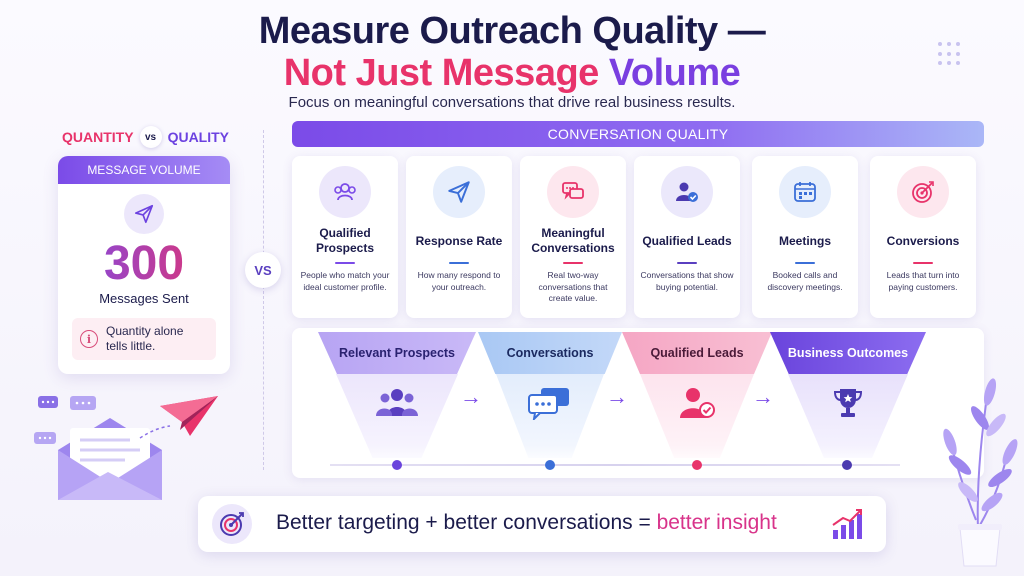  What do you see at coordinates (687, 240) in the screenshot?
I see `metric-title: Qualified Leads` at bounding box center [687, 240].